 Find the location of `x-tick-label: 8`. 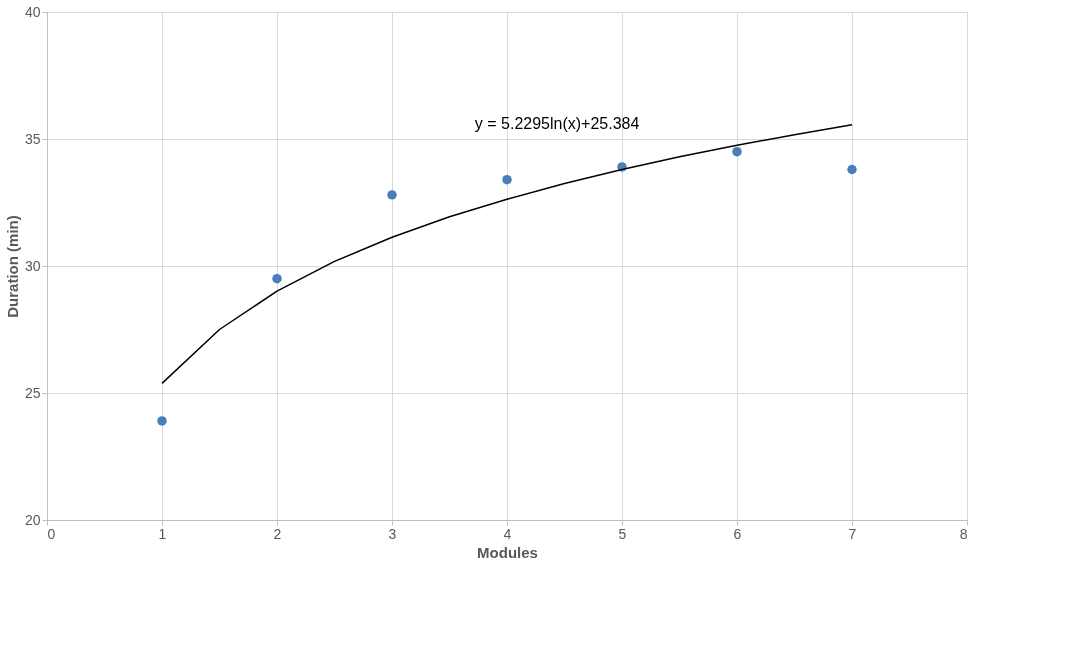

x-tick-label: 8 is located at coordinates (963, 533).